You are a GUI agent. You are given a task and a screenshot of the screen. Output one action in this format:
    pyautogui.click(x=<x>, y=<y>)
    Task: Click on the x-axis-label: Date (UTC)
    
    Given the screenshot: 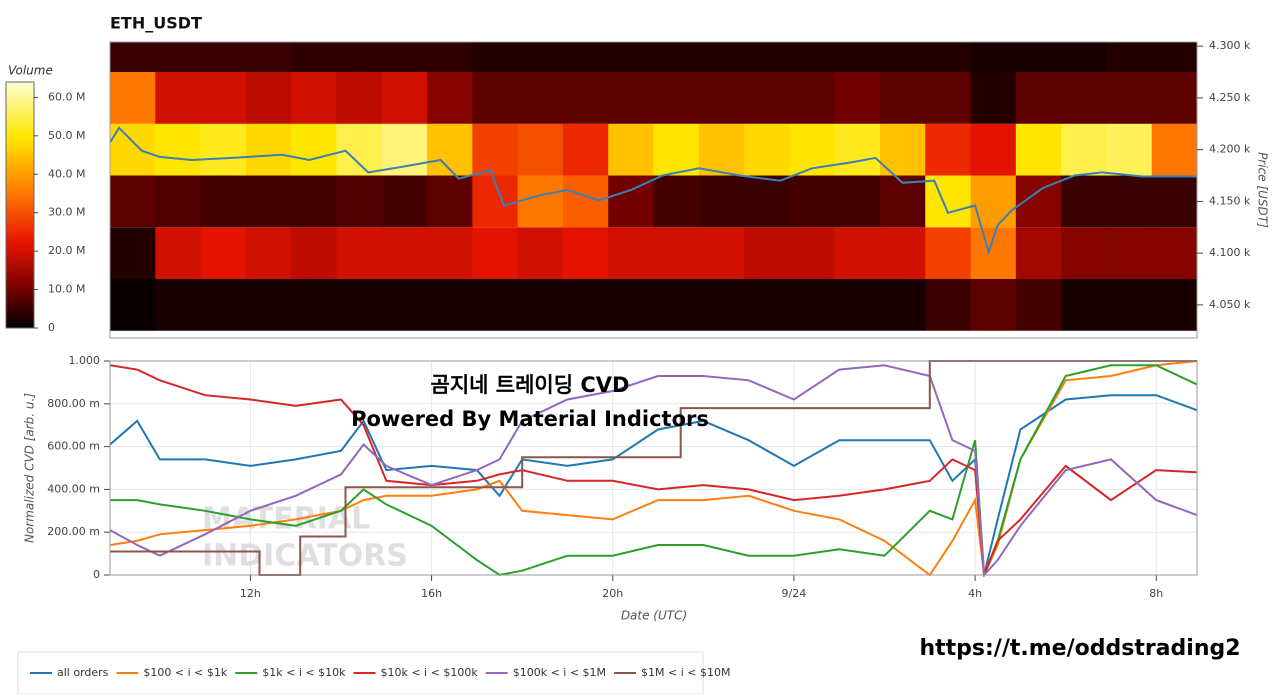 What is the action you would take?
    pyautogui.click(x=654, y=616)
    